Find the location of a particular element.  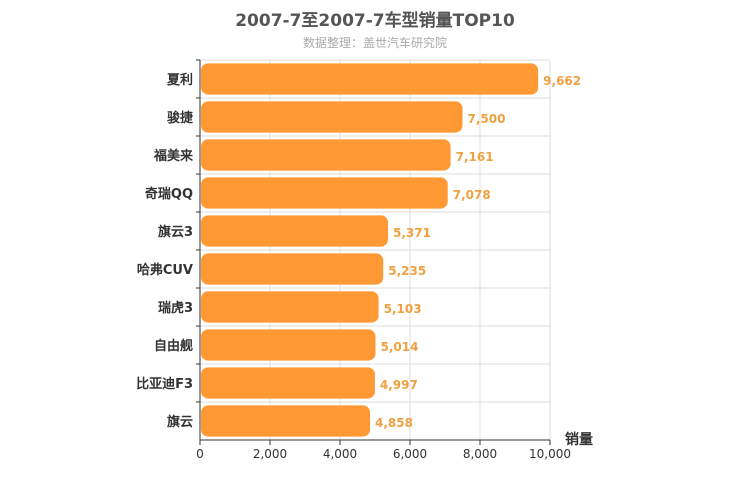

chart-title: 2007-7至2007-7车型销量TOP10 is located at coordinates (375, 21).